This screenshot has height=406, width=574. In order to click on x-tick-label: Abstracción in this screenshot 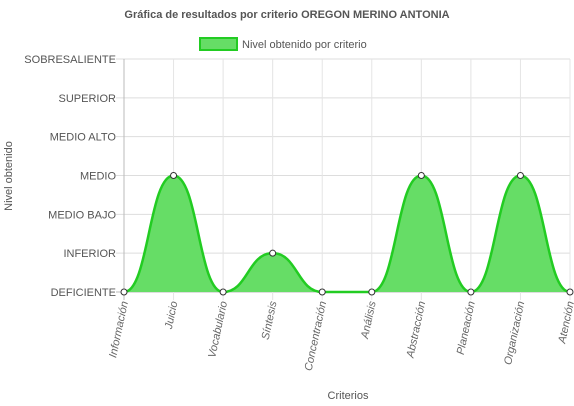, I will do `click(416, 330)`.